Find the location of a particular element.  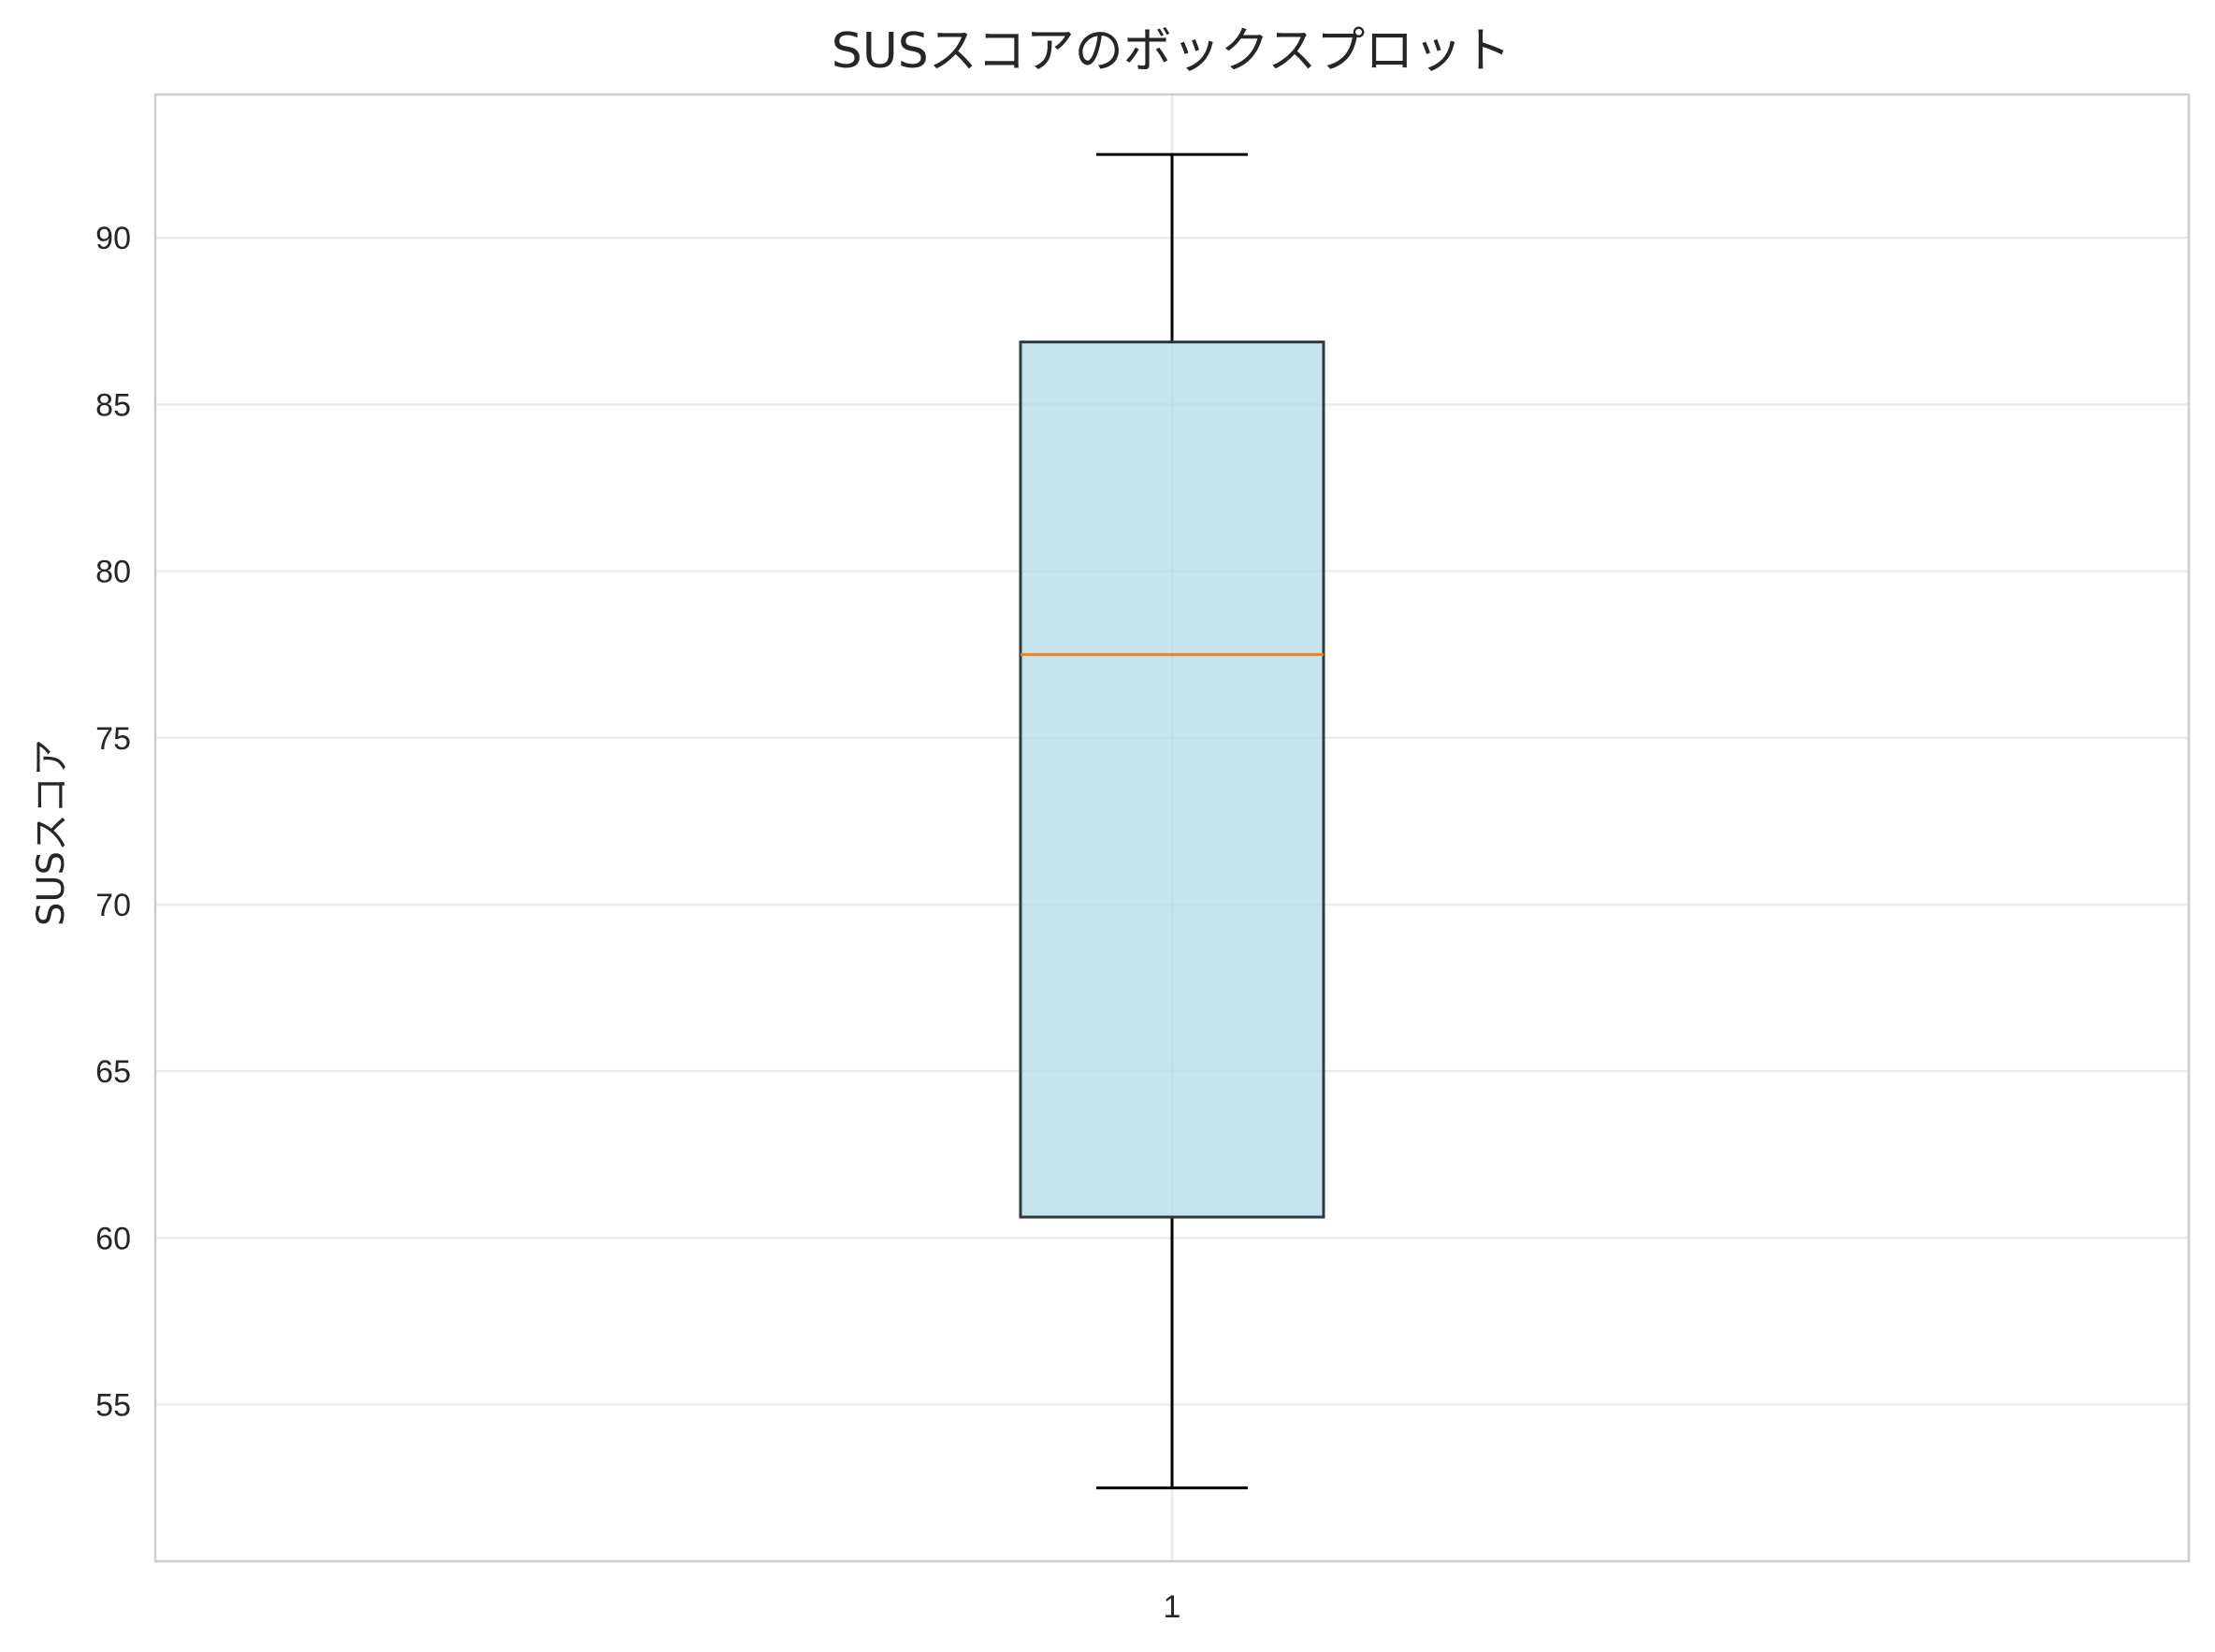

y-tick-label: 55 is located at coordinates (113, 1406).